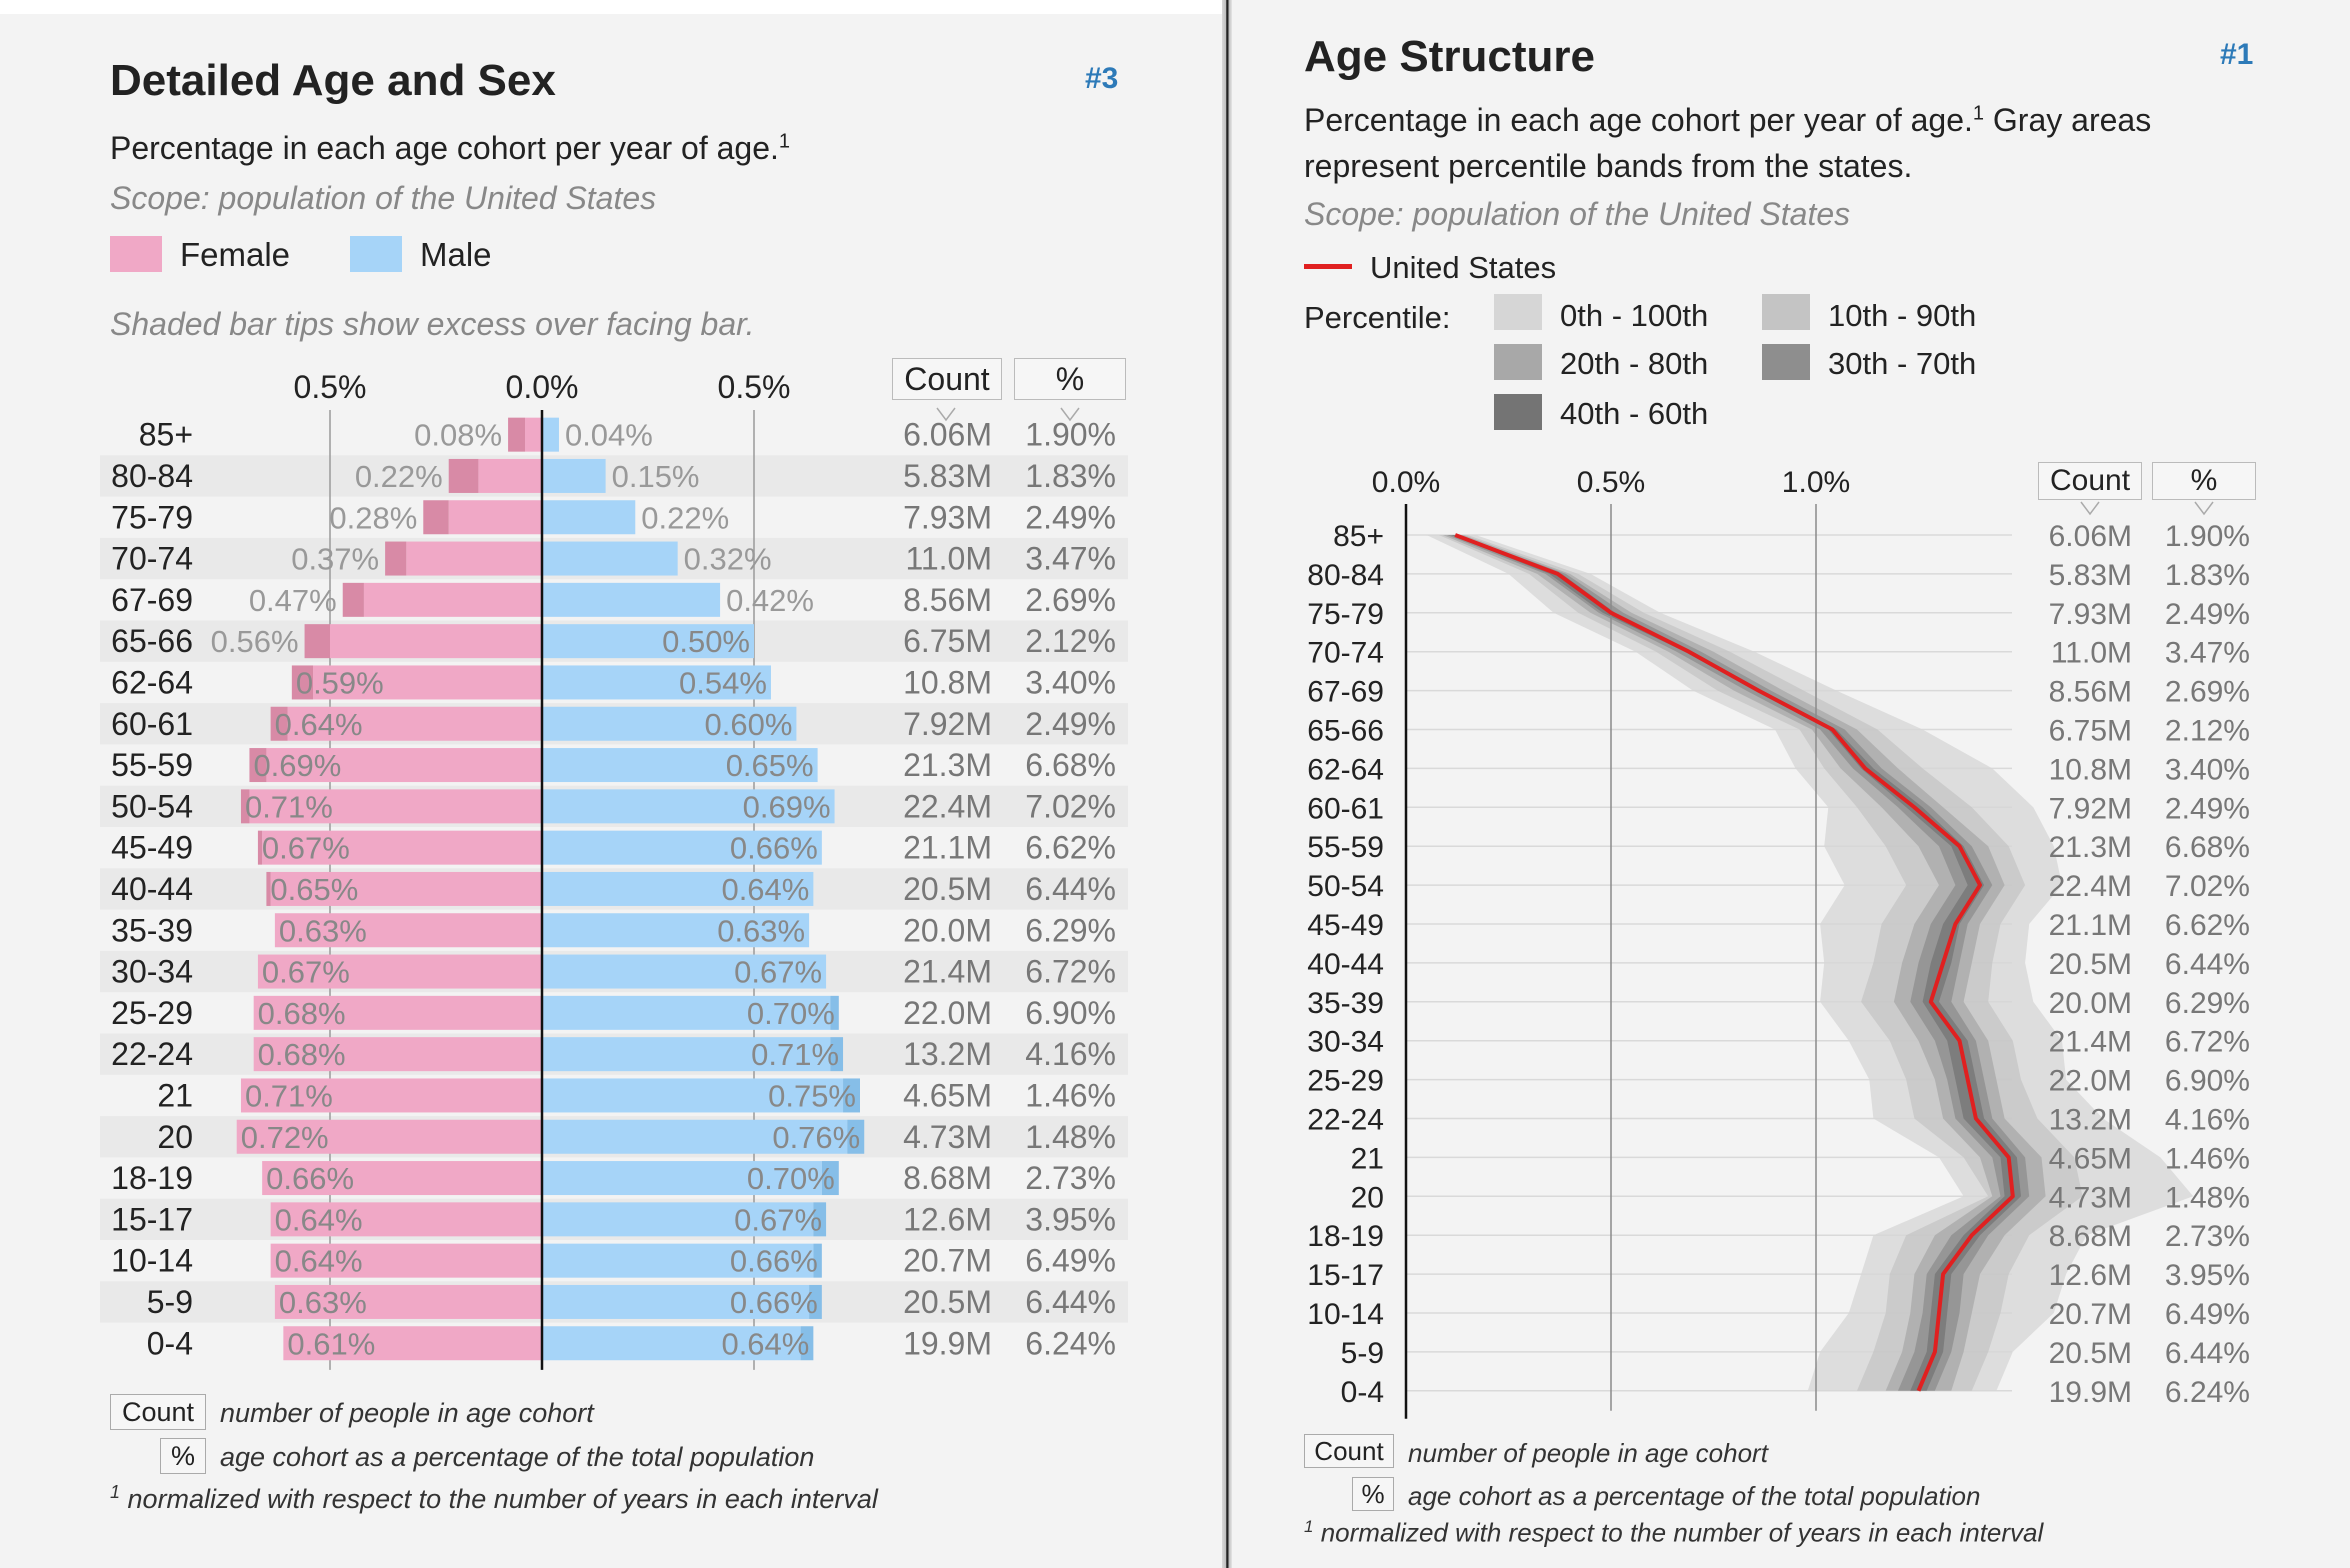  Describe the element at coordinates (170, 1302) in the screenshot. I see `age-group-label: 5-9` at that location.